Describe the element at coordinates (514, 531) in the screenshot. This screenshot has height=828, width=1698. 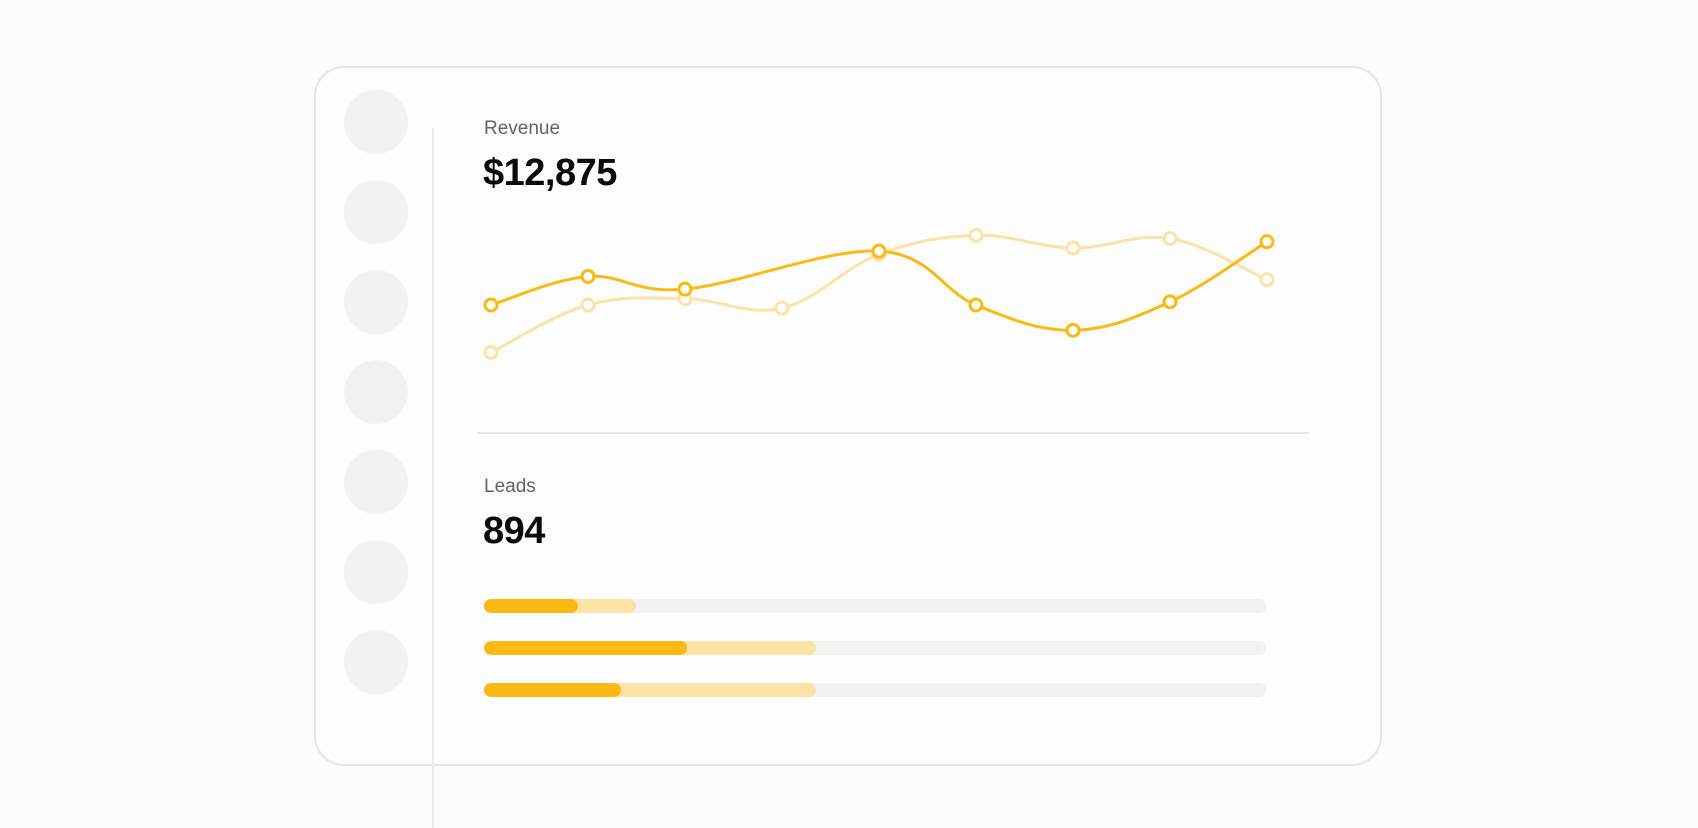
I see `leads-value: 894` at that location.